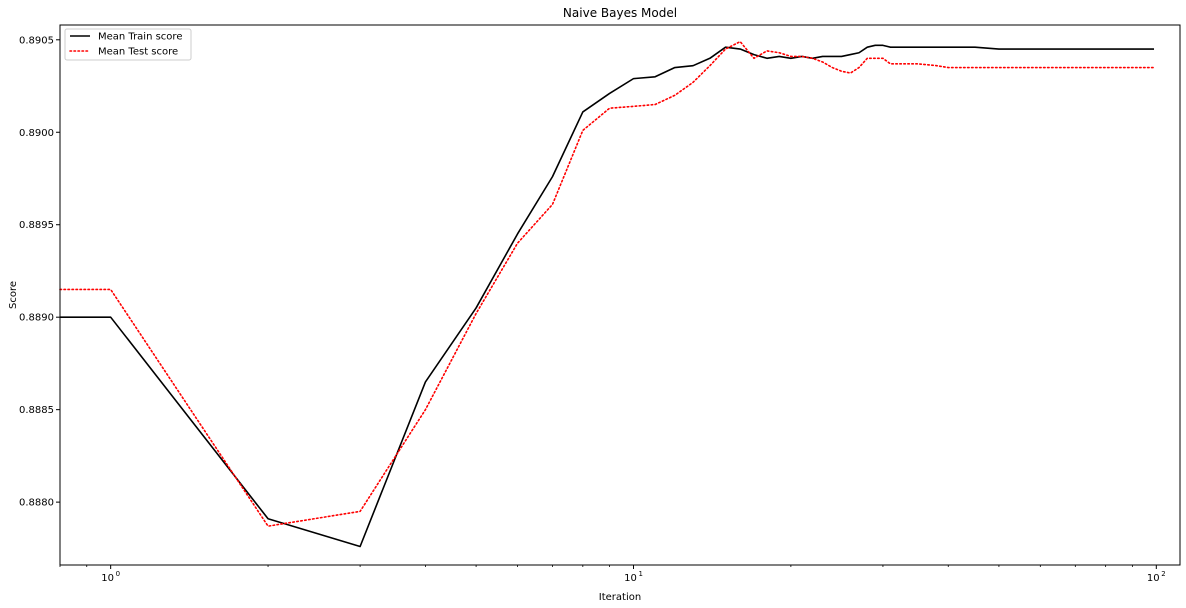 The width and height of the screenshot is (1186, 608). I want to click on y-tick-label: 0.8880, so click(36, 503).